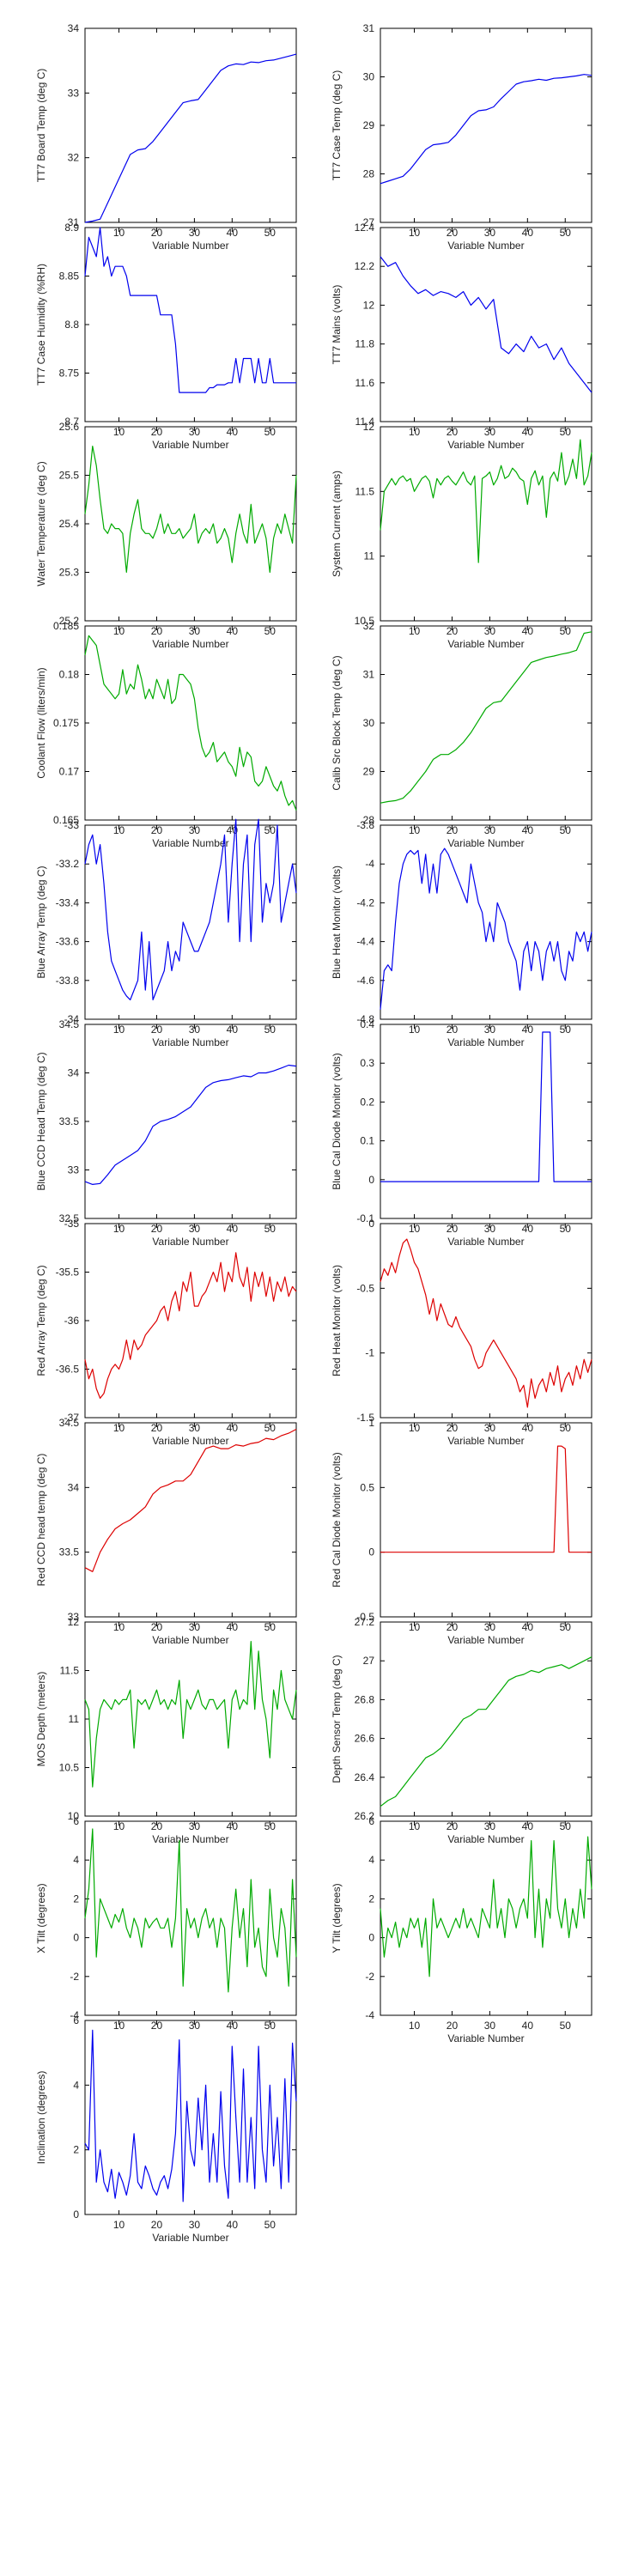 This screenshot has height=2576, width=644. Describe the element at coordinates (371, 1899) in the screenshot. I see `y-tick-label: 2` at that location.